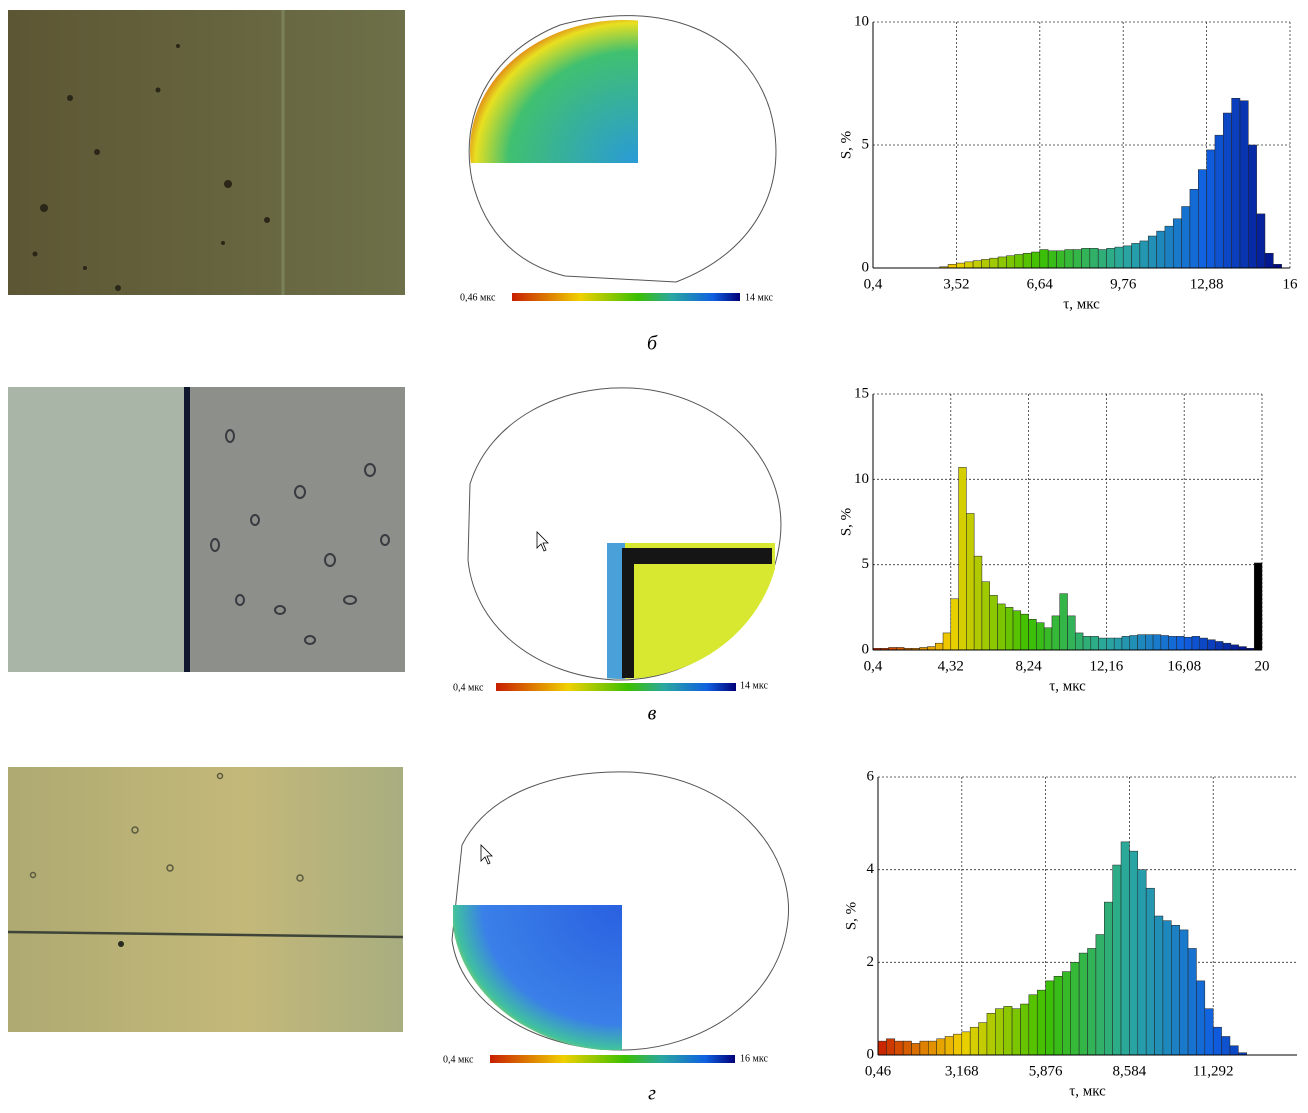 This screenshot has width=1308, height=1113. What do you see at coordinates (478, 297) in the screenshot?
I see `colorbar-min: 0,46 мкс` at bounding box center [478, 297].